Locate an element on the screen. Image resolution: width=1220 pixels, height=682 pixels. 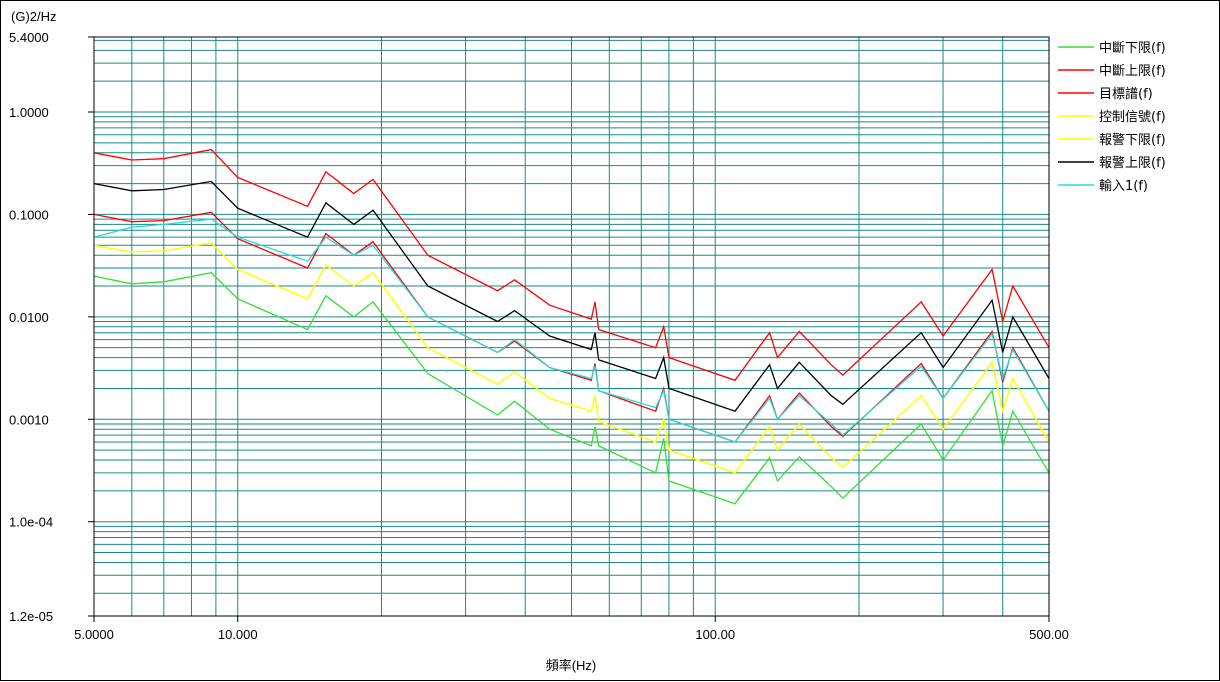
legend-label: 控制信號(f) is located at coordinates (1132, 117).